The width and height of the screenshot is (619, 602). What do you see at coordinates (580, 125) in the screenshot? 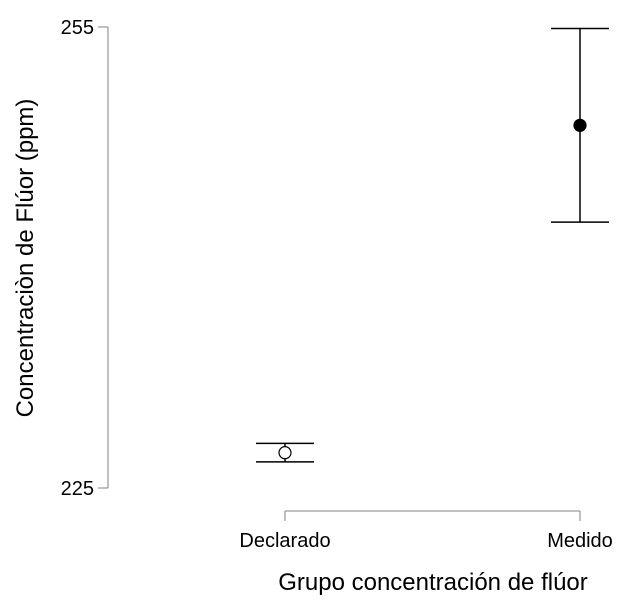
I see `data-point-filled` at bounding box center [580, 125].